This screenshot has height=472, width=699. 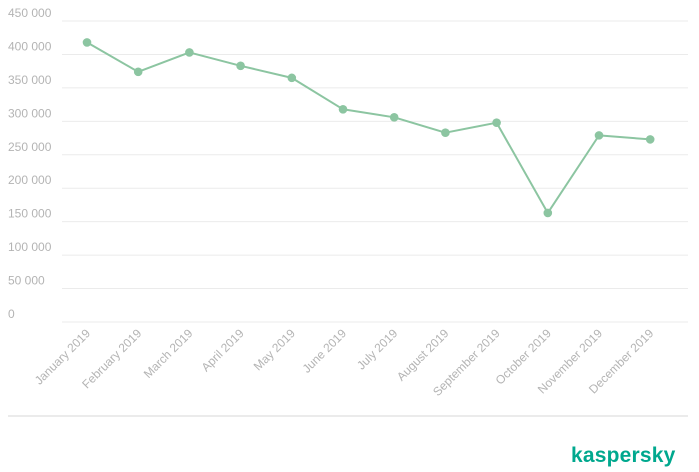 What do you see at coordinates (30, 46) in the screenshot?
I see `y-tick-label: 400 000` at bounding box center [30, 46].